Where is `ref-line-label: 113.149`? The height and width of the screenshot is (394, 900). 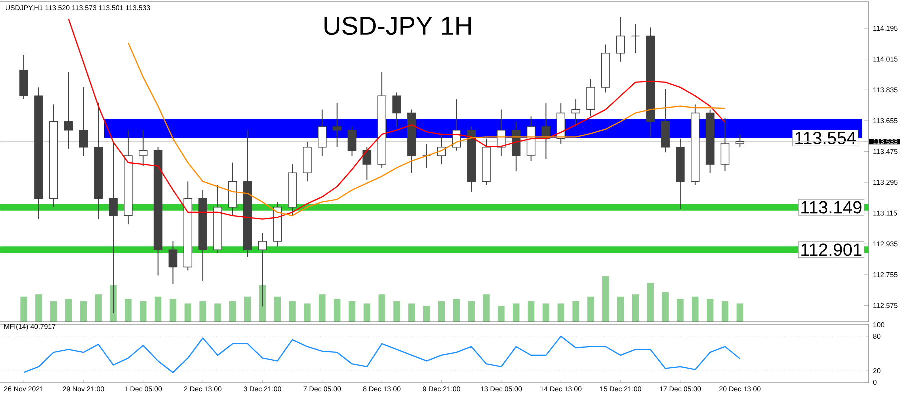
ref-line-label: 113.149 is located at coordinates (832, 207).